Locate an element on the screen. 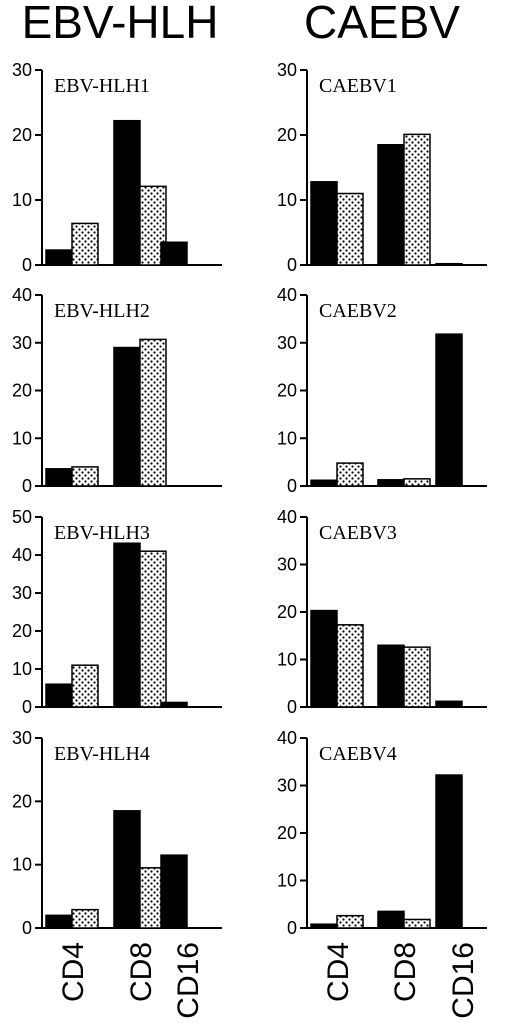  panel-label-ebv-hlh4: EBV-HLH4 is located at coordinates (102, 754).